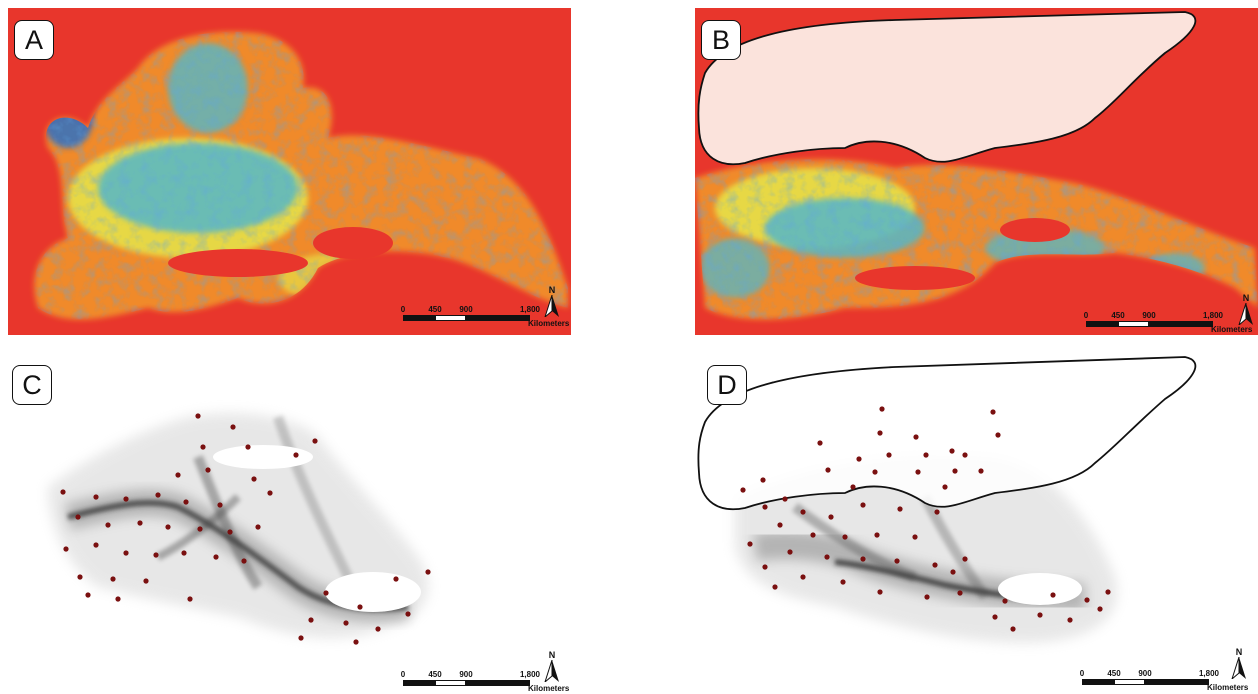 This screenshot has width=1258, height=694. I want to click on land-surface, so click(976, 239).